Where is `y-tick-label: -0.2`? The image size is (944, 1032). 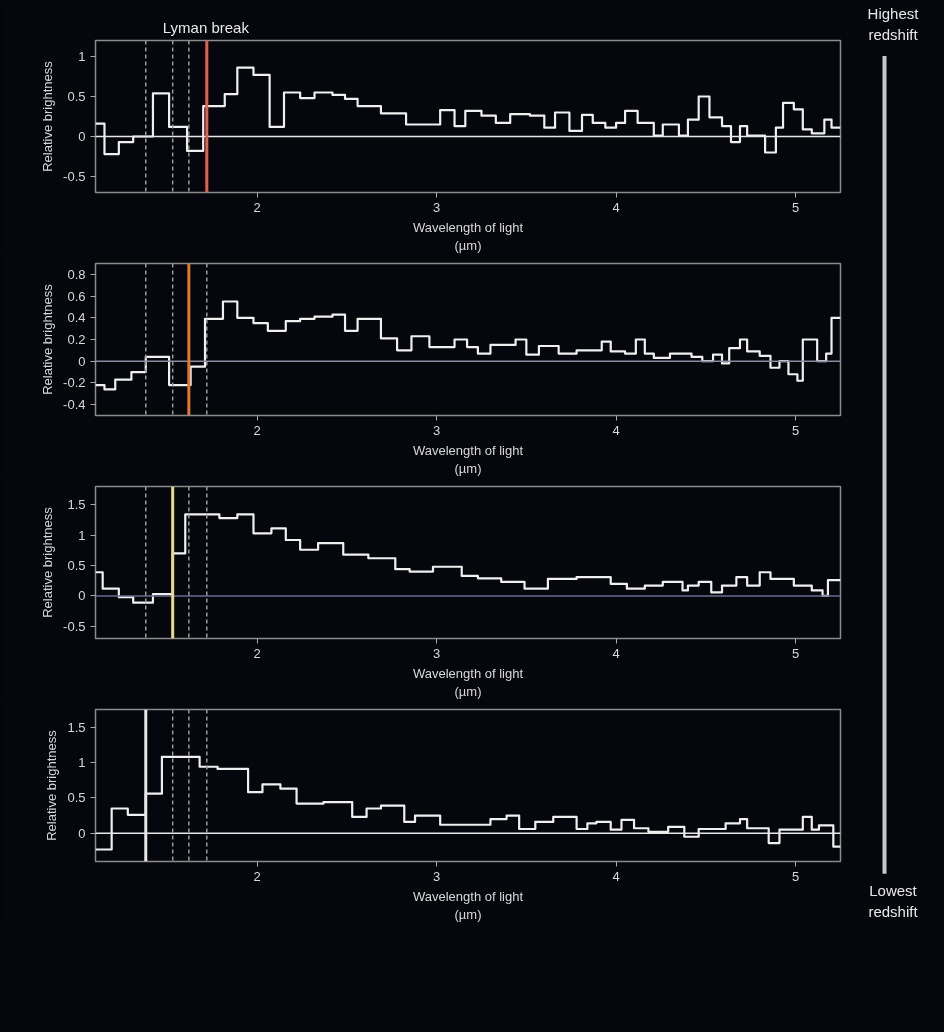 y-tick-label: -0.2 is located at coordinates (74, 383).